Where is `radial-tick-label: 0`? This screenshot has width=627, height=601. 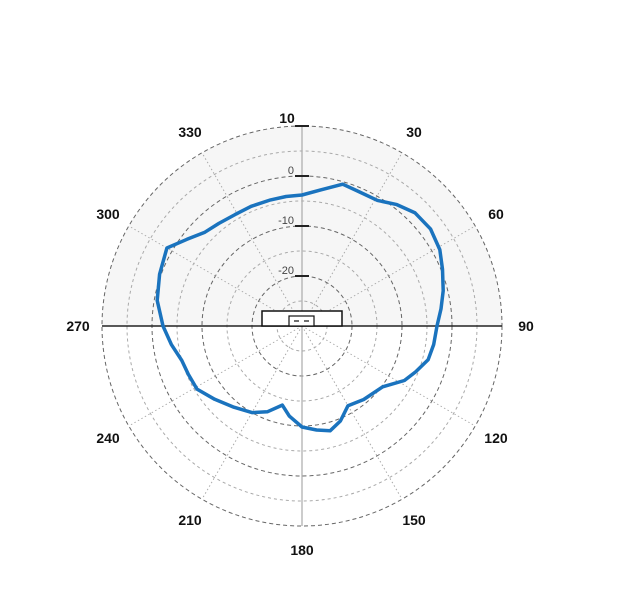
radial-tick-label: 0 is located at coordinates (291, 171).